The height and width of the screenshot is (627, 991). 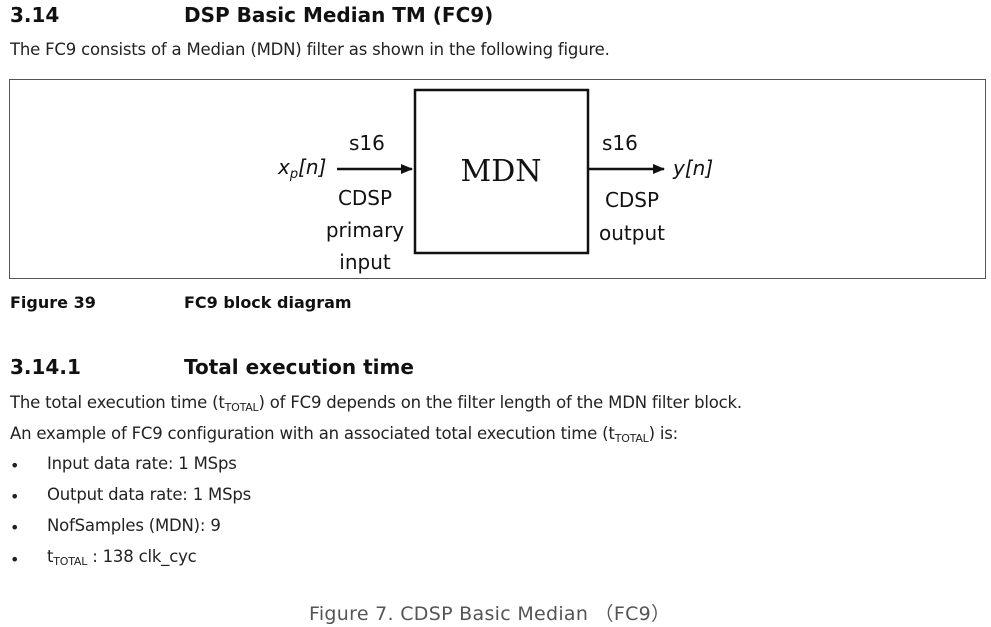 I want to click on mdn-block, so click(x=501, y=171).